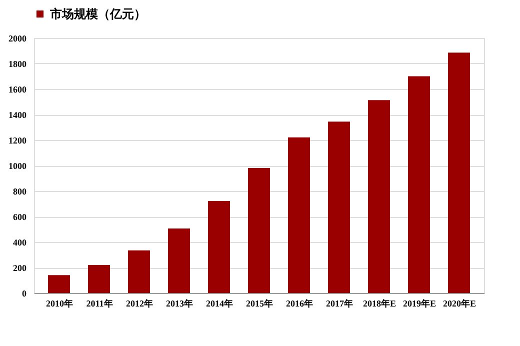 Image resolution: width=520 pixels, height=346 pixels. What do you see at coordinates (17, 115) in the screenshot?
I see `y-tick-label: 1400` at bounding box center [17, 115].